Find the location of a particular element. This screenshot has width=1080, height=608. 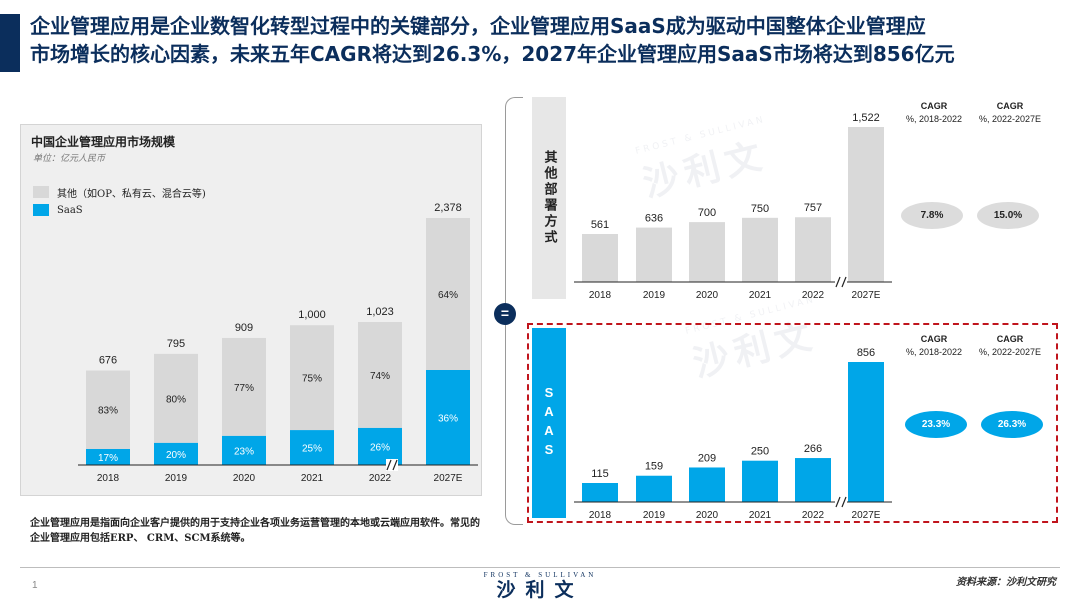

data-label-saas-pct: 17% is located at coordinates (108, 458).